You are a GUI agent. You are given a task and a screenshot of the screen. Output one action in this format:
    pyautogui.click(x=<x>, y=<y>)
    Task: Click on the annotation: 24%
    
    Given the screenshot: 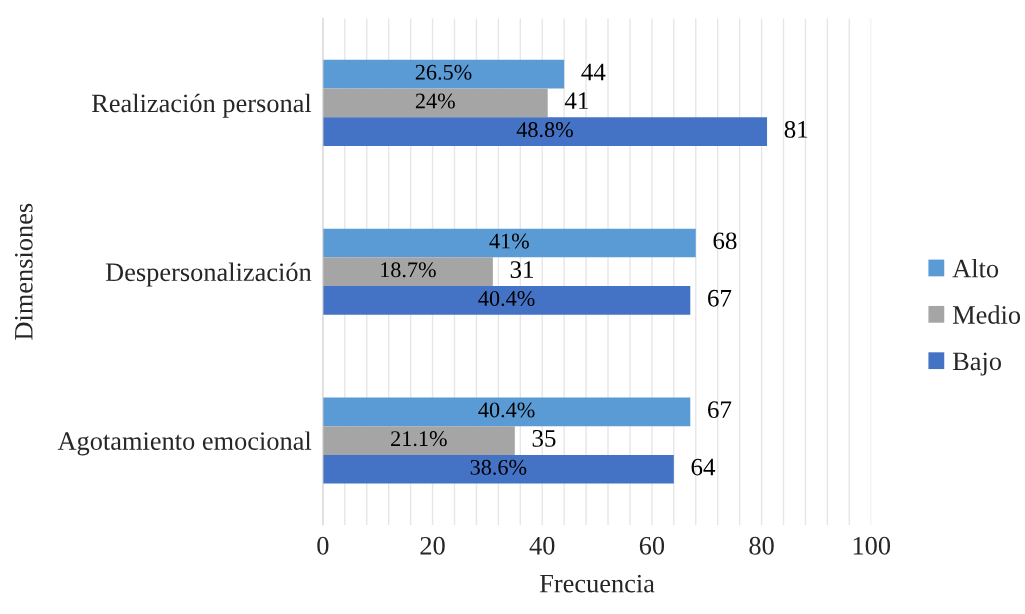 What is the action you would take?
    pyautogui.click(x=435, y=101)
    